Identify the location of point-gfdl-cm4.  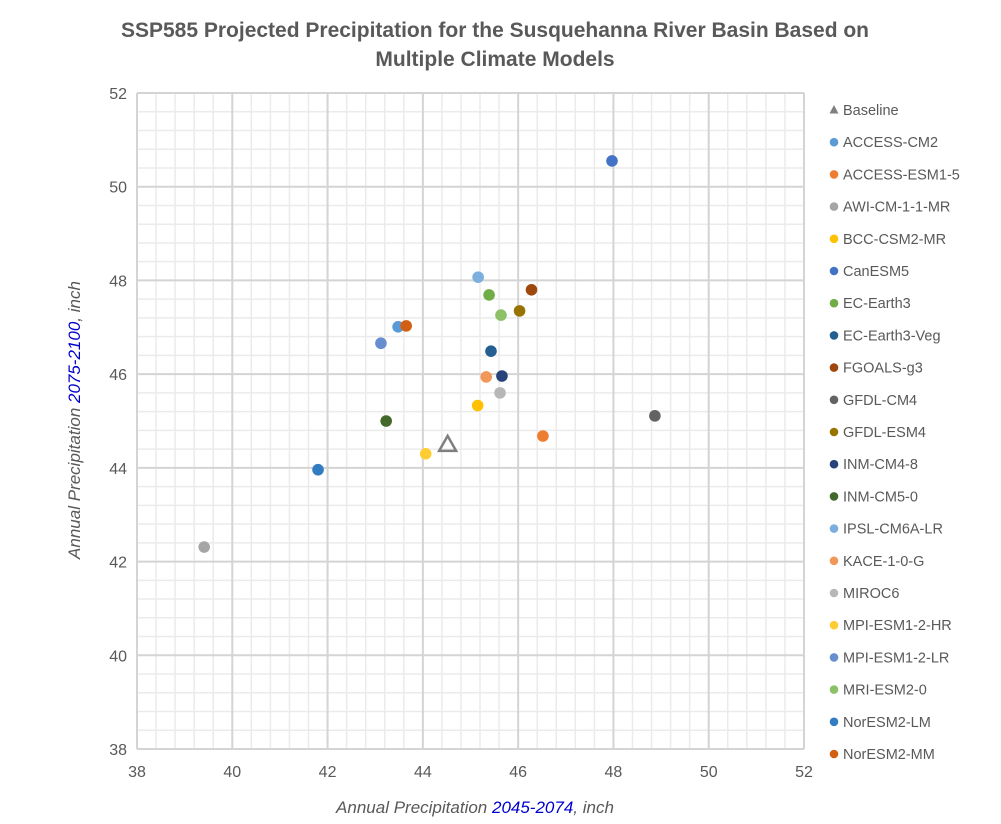
(655, 416).